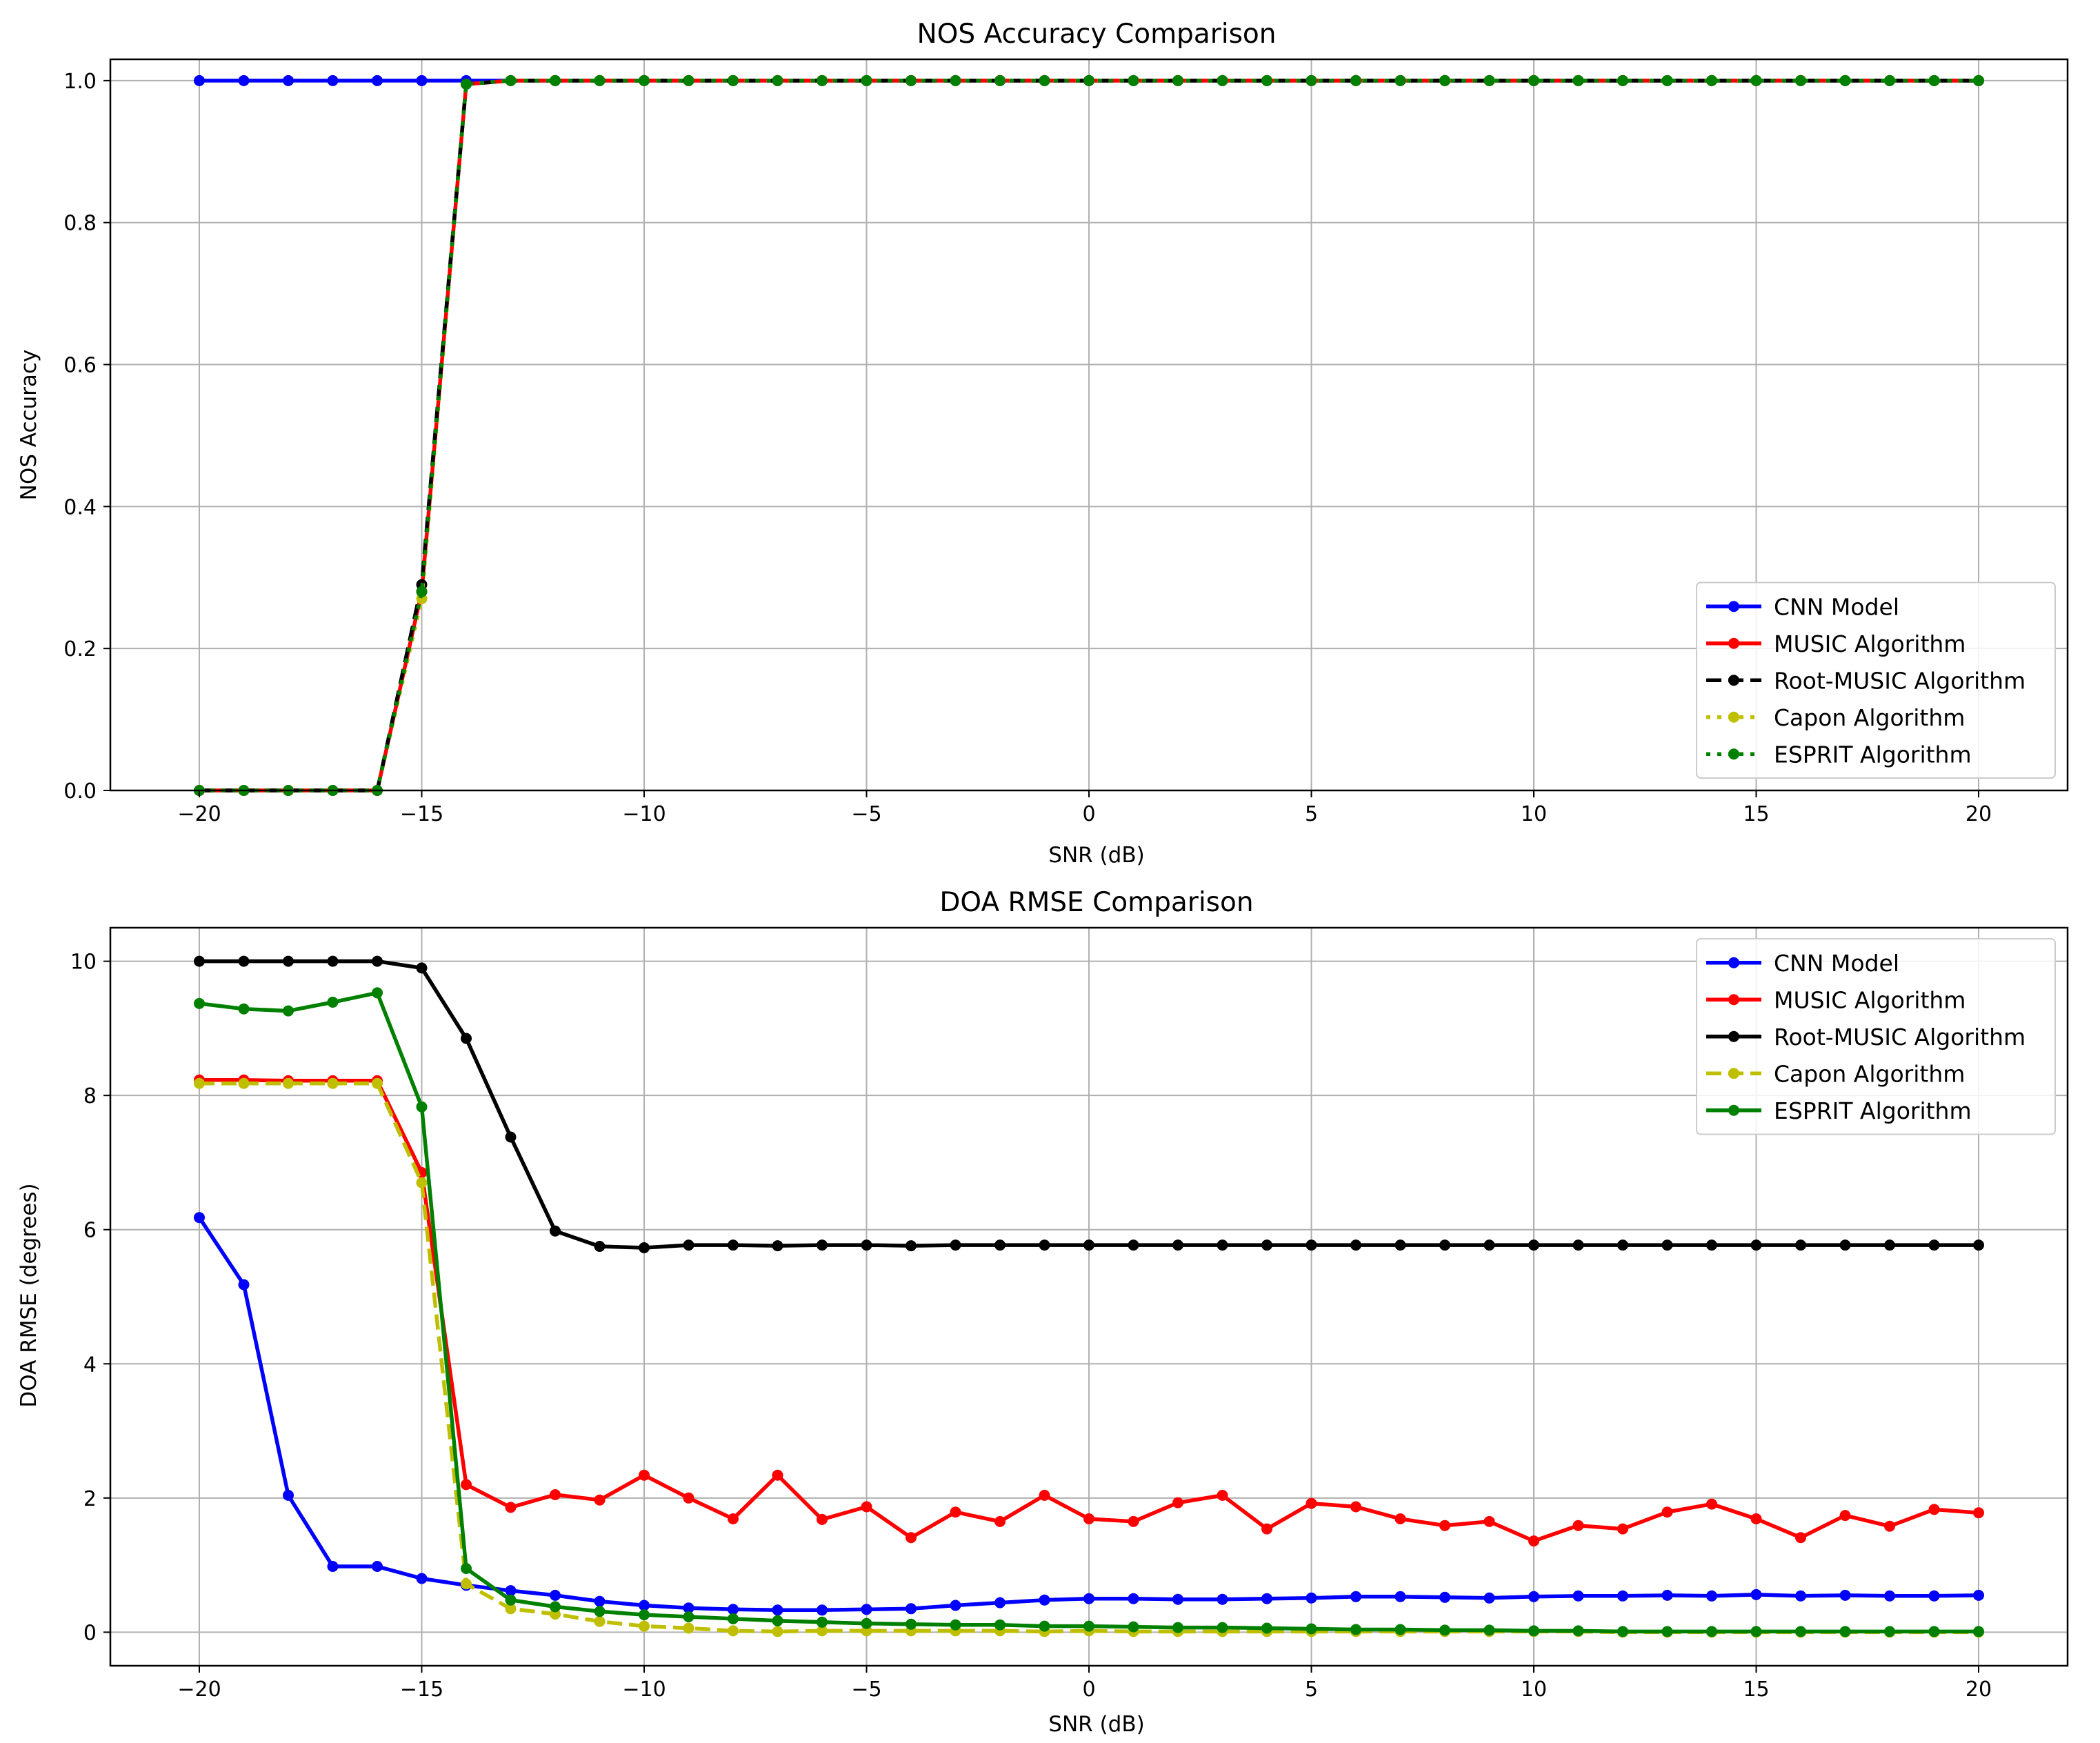  What do you see at coordinates (1096, 902) in the screenshot?
I see `chart-title: DOA RMSE Comparison` at bounding box center [1096, 902].